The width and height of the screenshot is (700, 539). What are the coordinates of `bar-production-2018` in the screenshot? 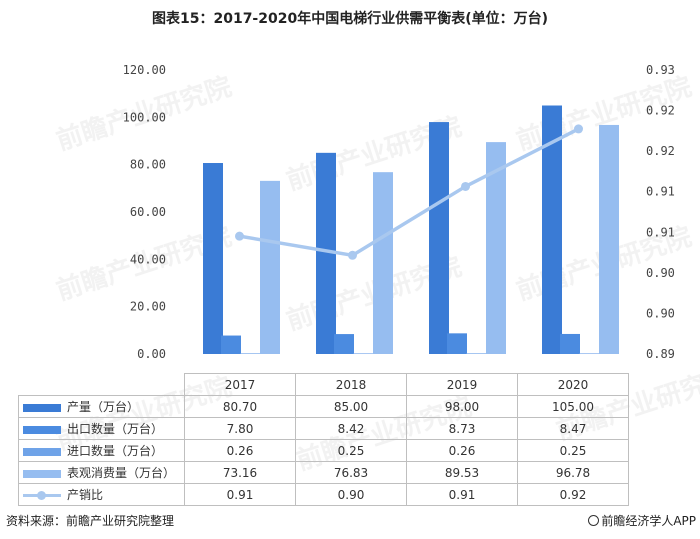 It's located at (326, 253).